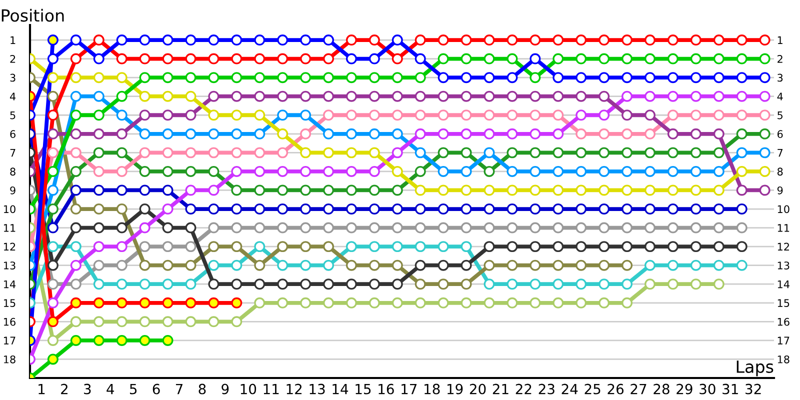 The image size is (800, 400). What do you see at coordinates (10, 359) in the screenshot?
I see `y-tick-label: 18` at bounding box center [10, 359].